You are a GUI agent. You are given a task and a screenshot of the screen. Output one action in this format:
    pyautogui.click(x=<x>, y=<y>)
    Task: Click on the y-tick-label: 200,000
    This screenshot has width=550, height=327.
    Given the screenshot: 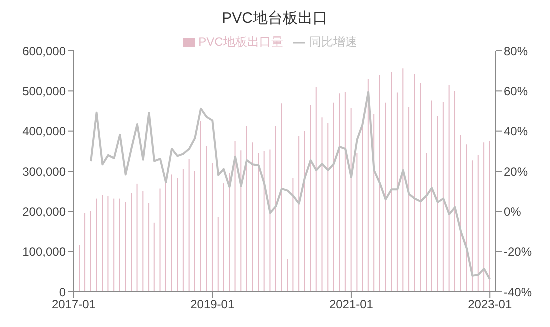 What is the action you would take?
    pyautogui.click(x=44, y=211)
    